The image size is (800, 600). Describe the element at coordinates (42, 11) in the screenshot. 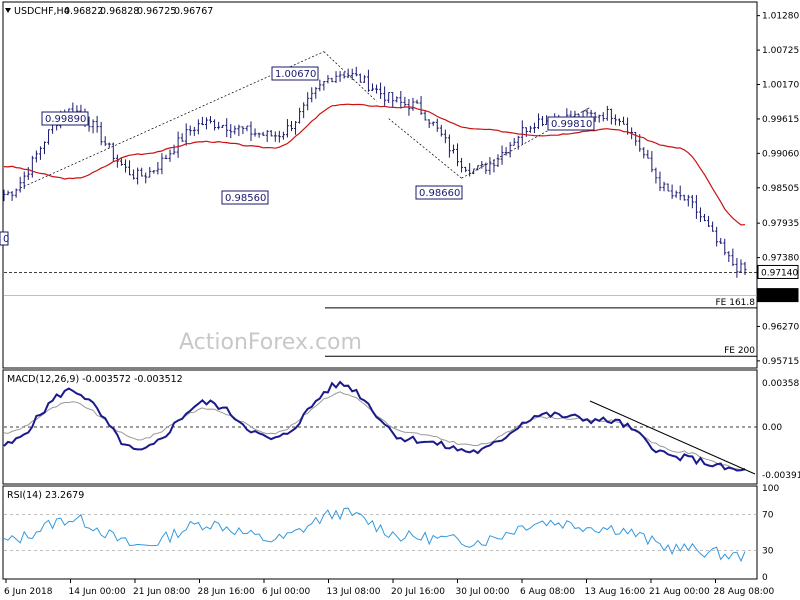

I see `header-symbol: USDCHF,H4` at that location.